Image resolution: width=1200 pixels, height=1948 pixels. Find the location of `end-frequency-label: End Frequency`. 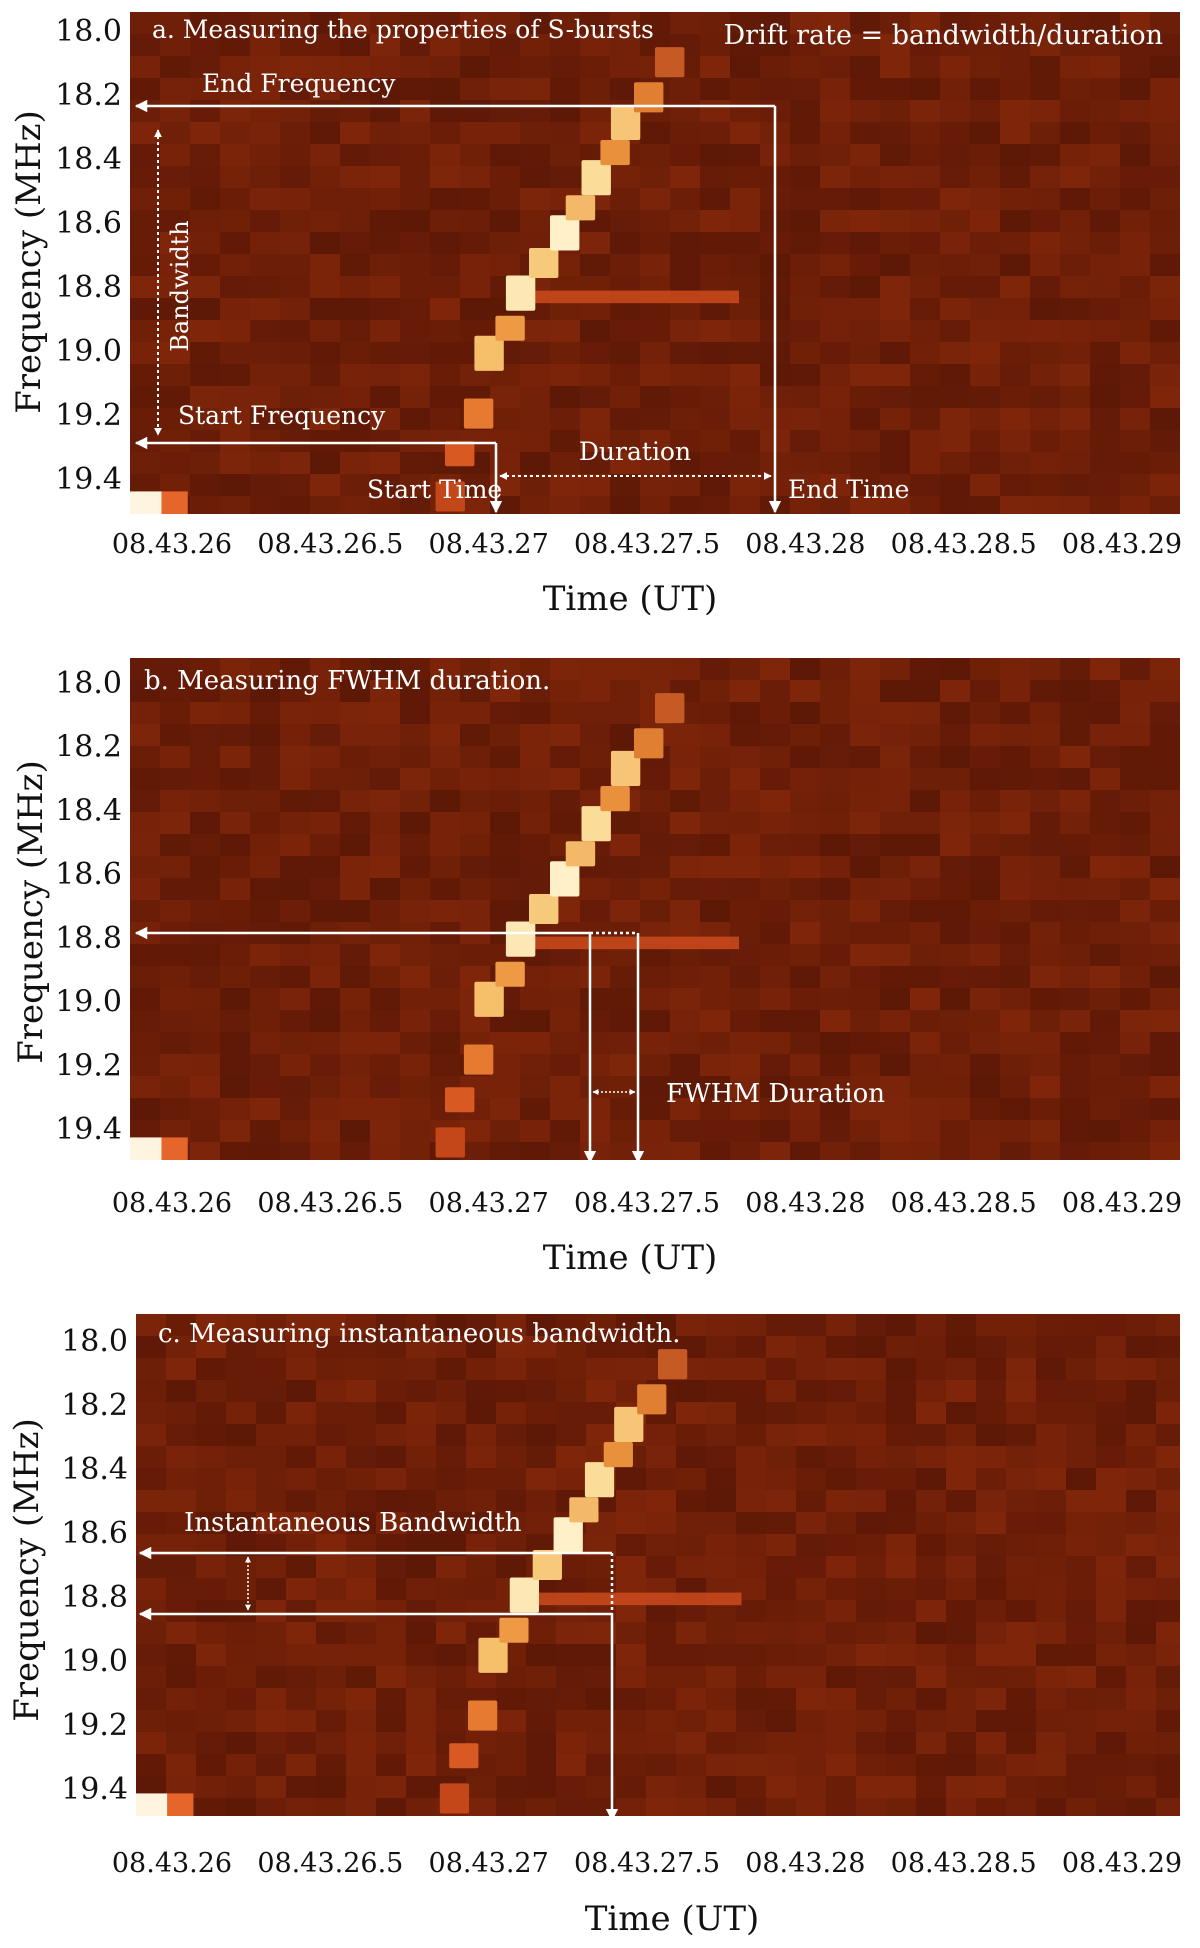

end-frequency-label: End Frequency is located at coordinates (299, 83).